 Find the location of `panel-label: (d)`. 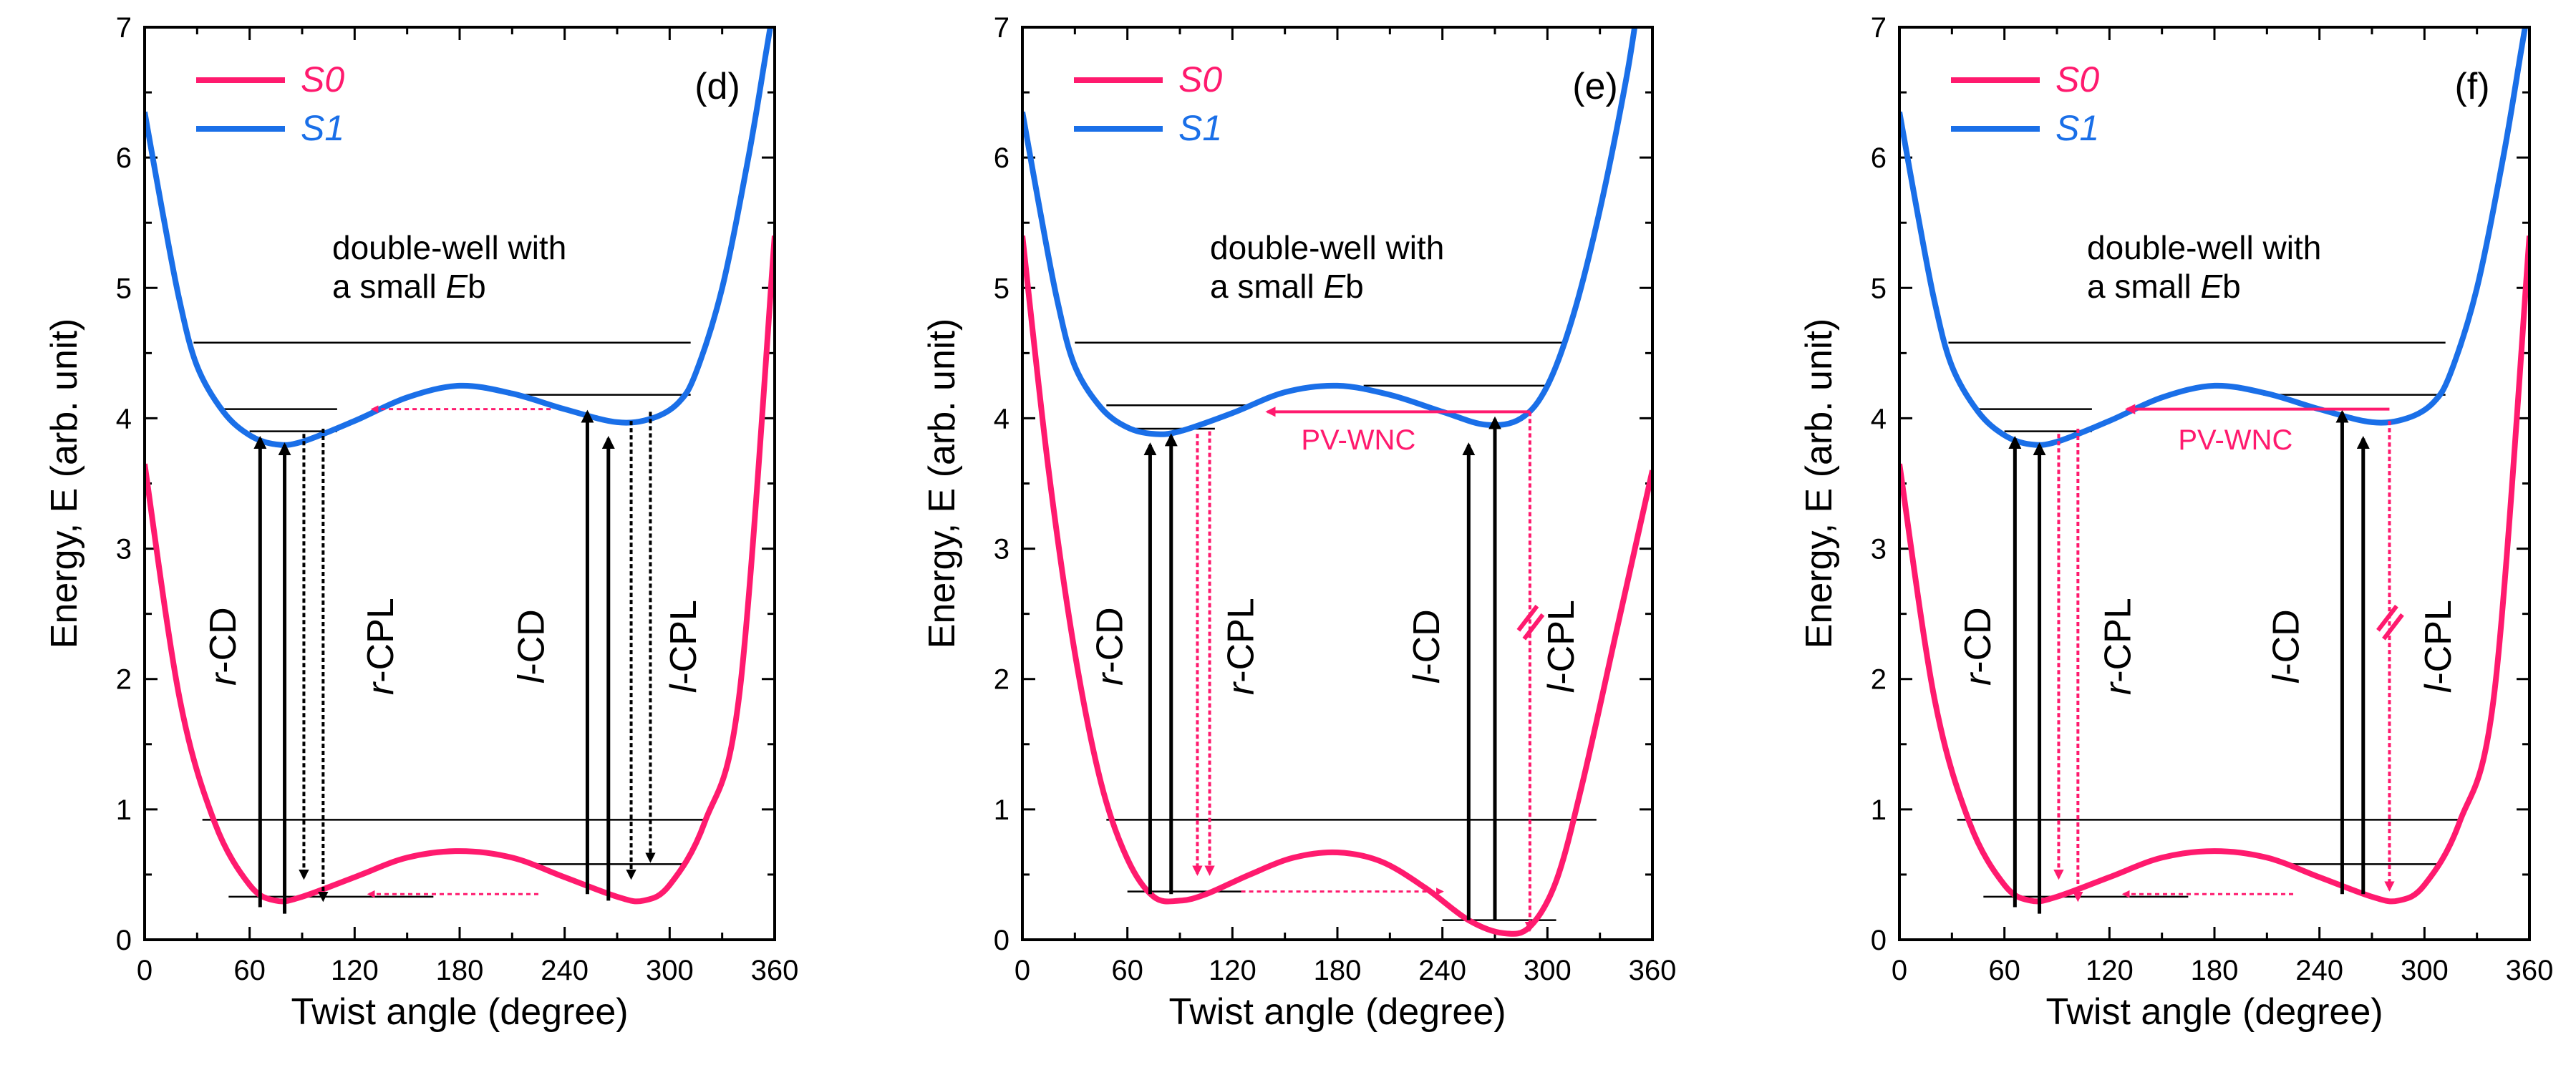

panel-label: (d) is located at coordinates (717, 86).